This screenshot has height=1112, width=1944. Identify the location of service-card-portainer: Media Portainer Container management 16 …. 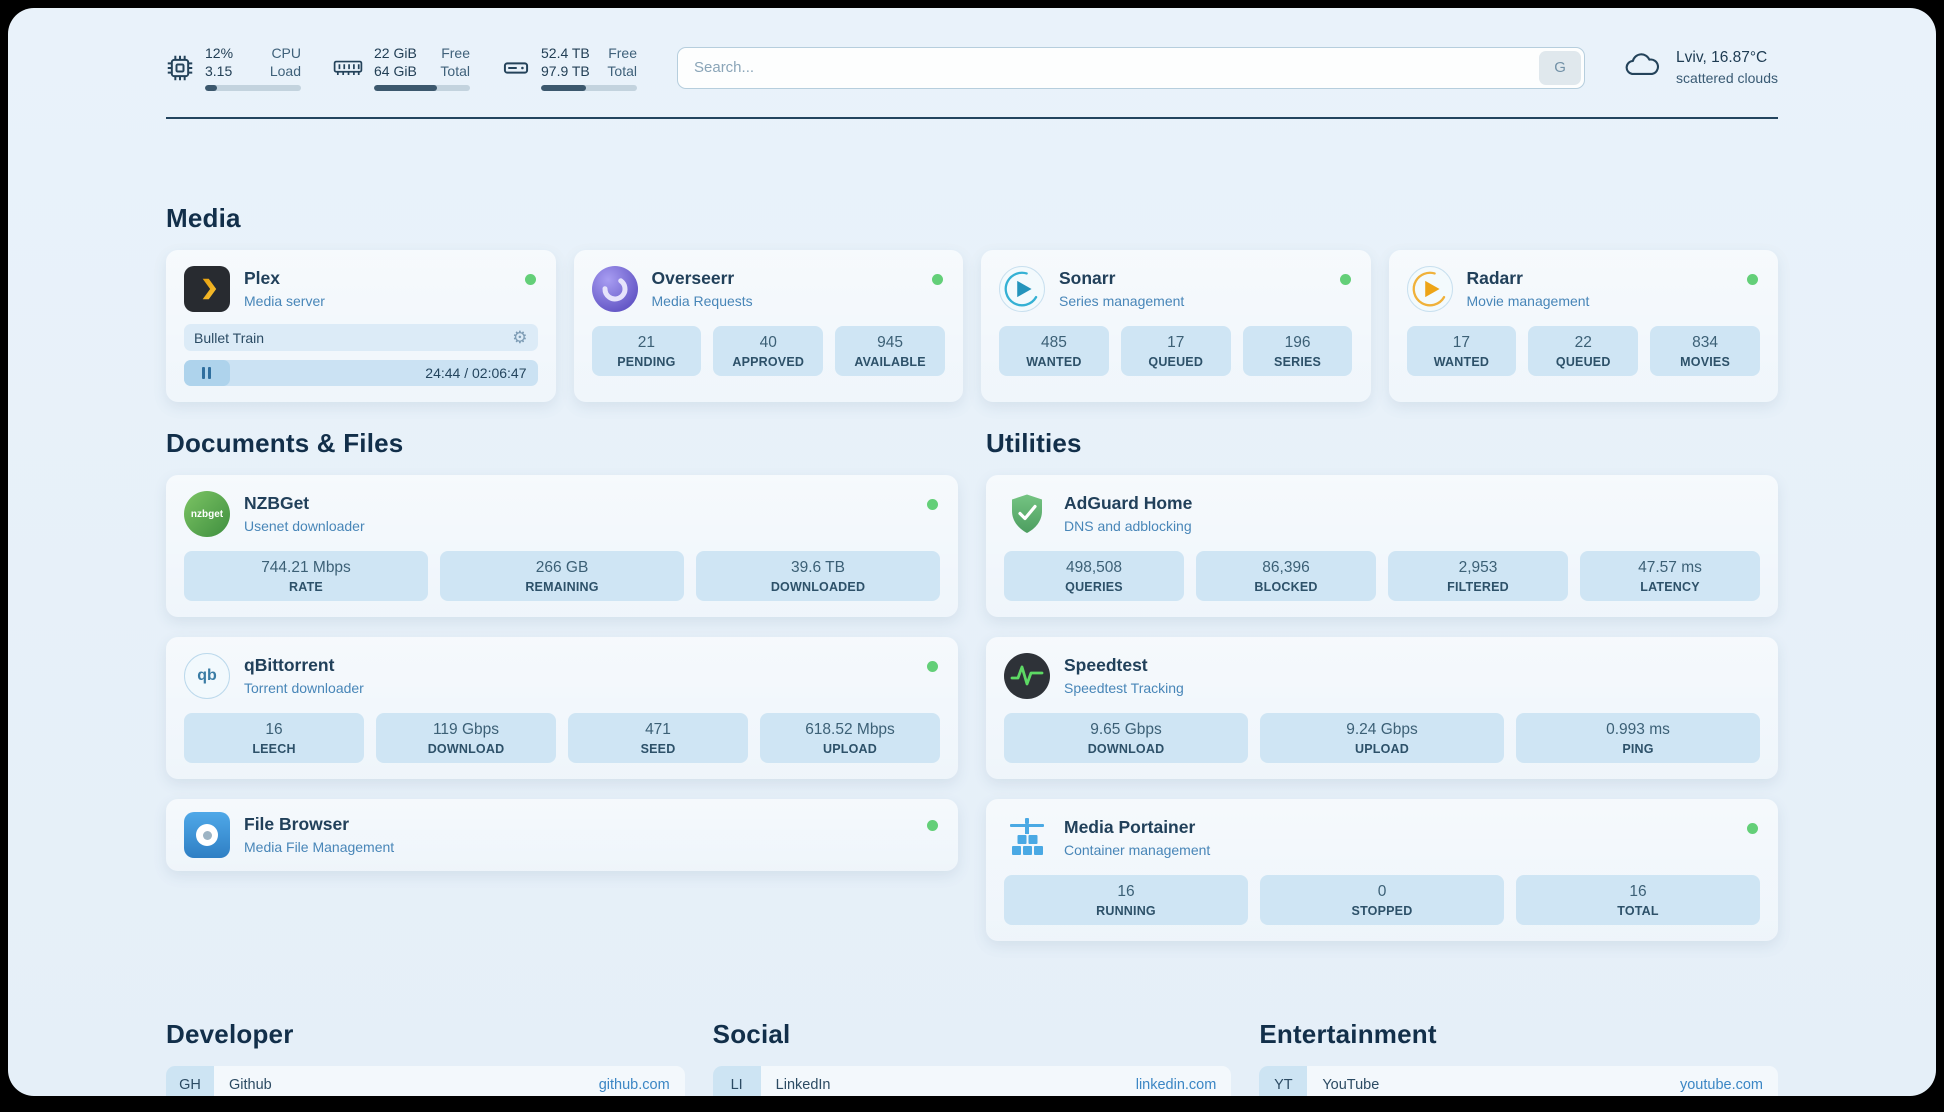
(1382, 870).